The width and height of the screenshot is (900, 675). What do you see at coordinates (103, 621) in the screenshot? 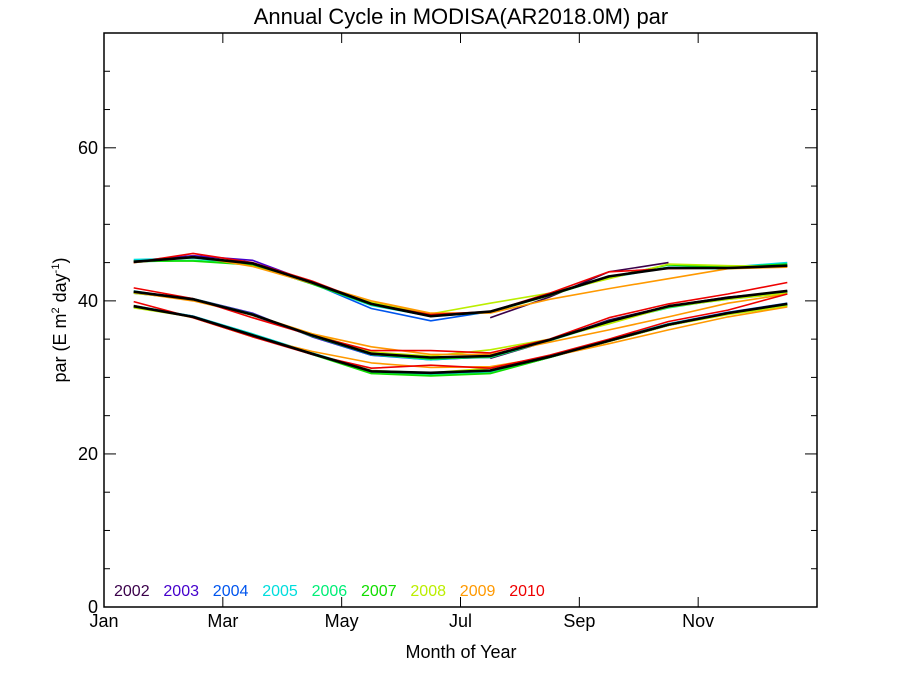
I see `x-tick-label-Jan: Jan` at bounding box center [103, 621].